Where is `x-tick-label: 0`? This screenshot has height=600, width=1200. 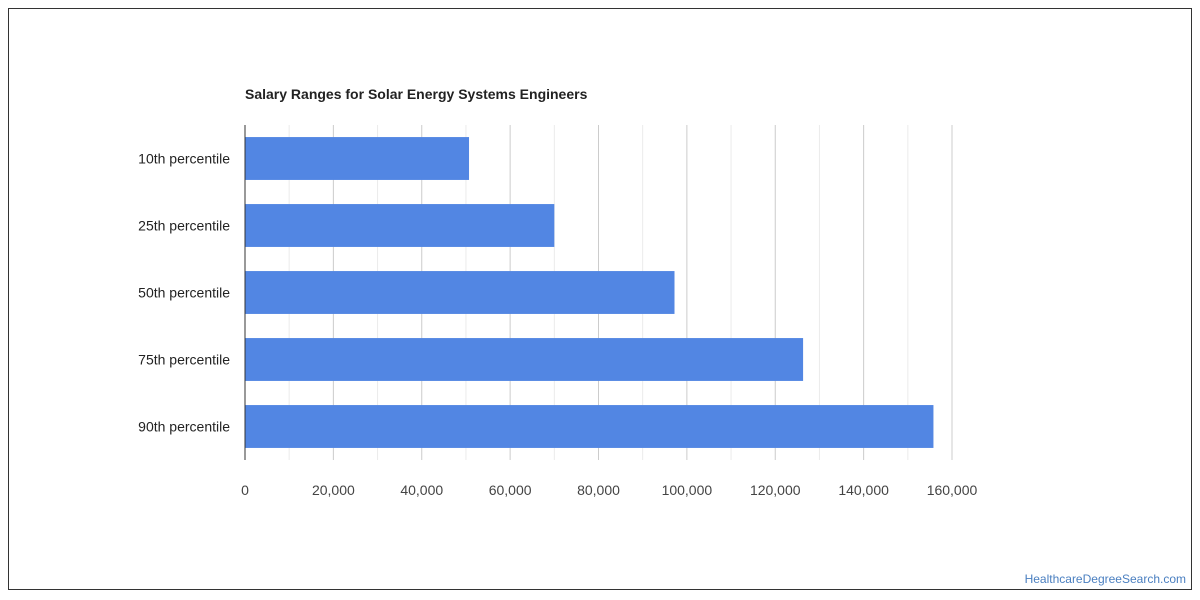
x-tick-label: 0 is located at coordinates (245, 490).